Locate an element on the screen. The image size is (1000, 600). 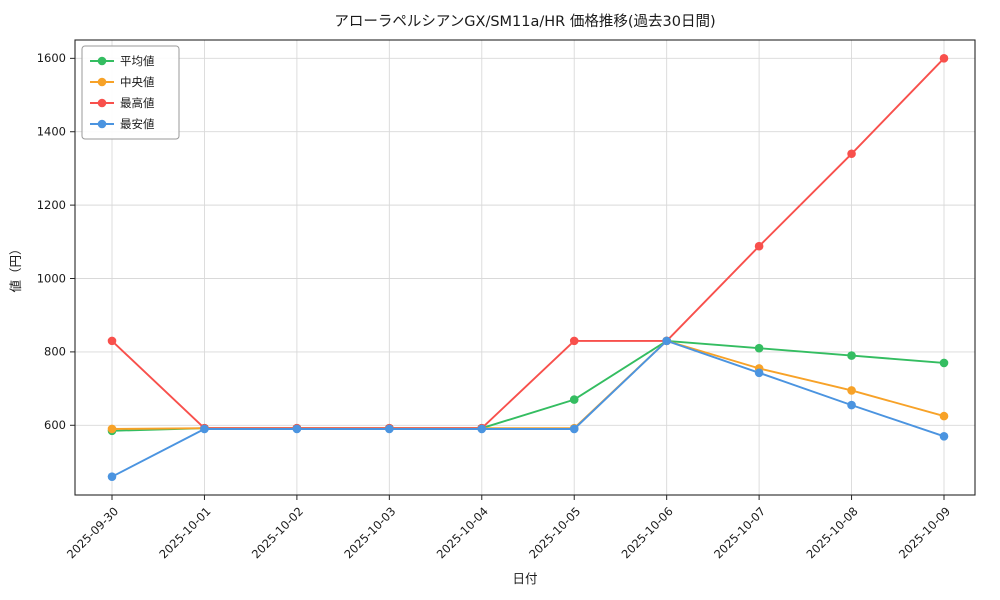
legend-label: 平均値 is located at coordinates (137, 61).